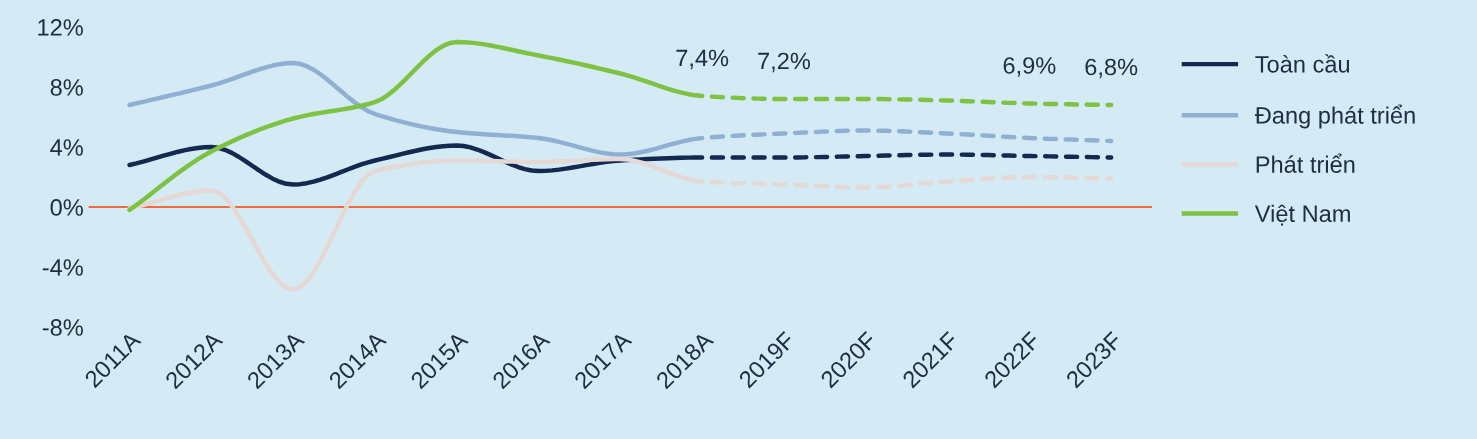  I want to click on data-label: 7,4%, so click(702, 59).